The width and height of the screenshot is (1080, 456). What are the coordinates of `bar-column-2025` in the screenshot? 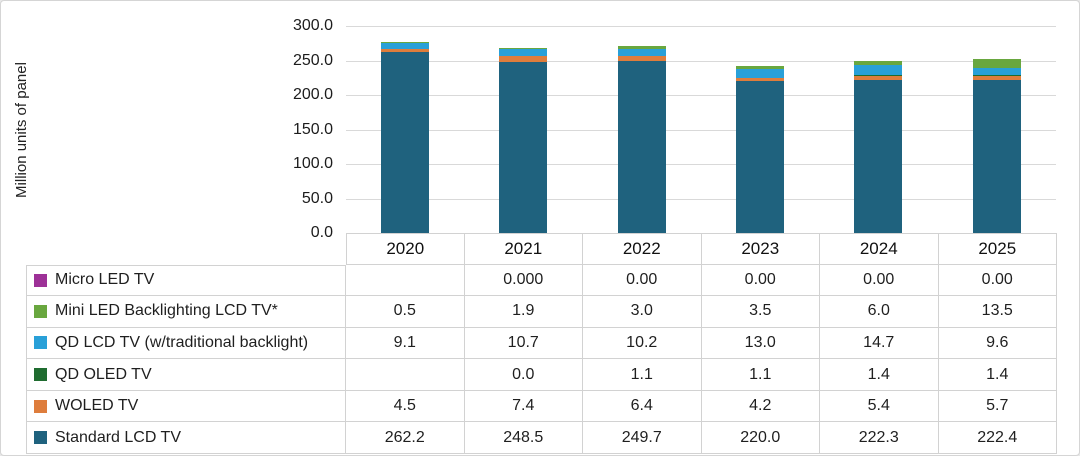 It's located at (997, 129).